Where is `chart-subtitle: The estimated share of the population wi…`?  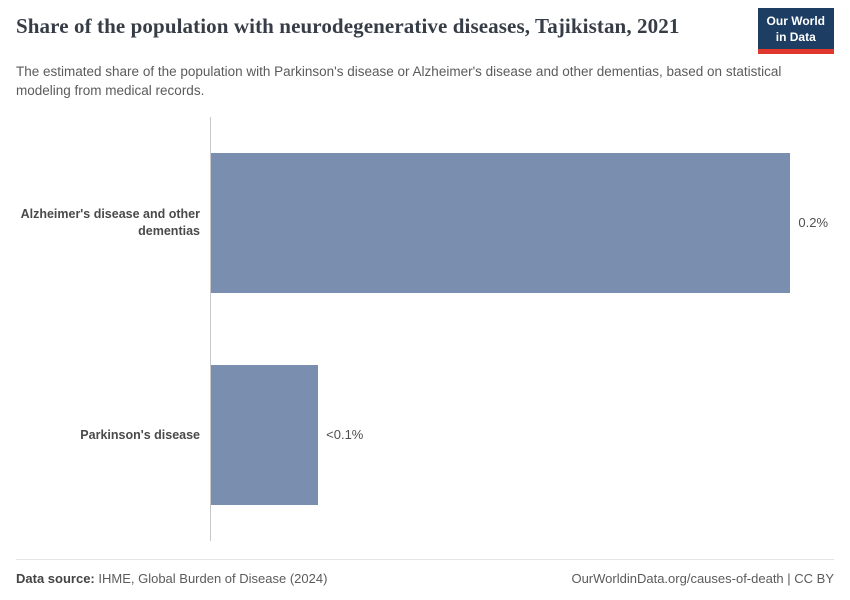 chart-subtitle: The estimated share of the population wi… is located at coordinates (399, 81).